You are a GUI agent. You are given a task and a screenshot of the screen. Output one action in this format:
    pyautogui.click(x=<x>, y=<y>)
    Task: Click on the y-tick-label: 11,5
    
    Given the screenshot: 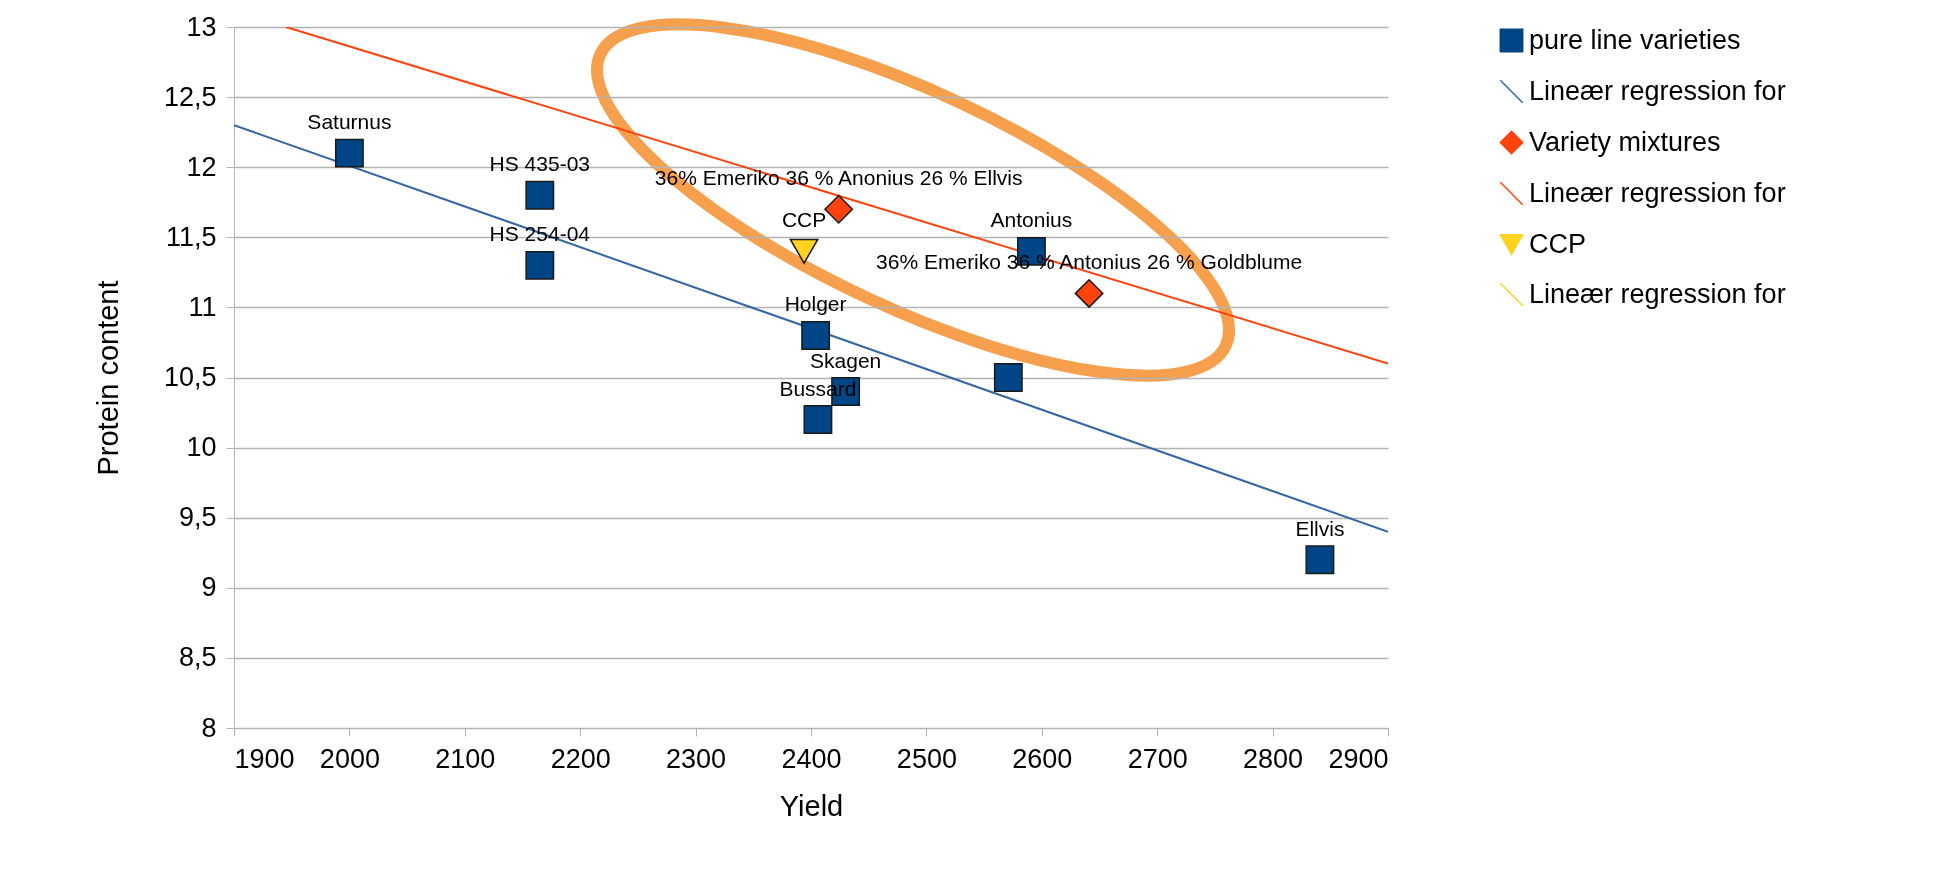 What is the action you would take?
    pyautogui.click(x=191, y=236)
    